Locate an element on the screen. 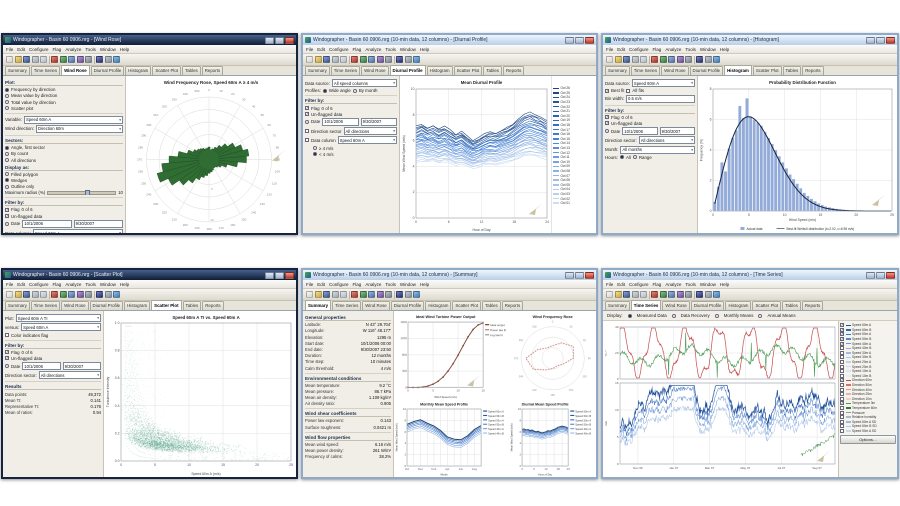 This screenshot has width=900, height=506. radio-all-directions is located at coordinates (7, 160).